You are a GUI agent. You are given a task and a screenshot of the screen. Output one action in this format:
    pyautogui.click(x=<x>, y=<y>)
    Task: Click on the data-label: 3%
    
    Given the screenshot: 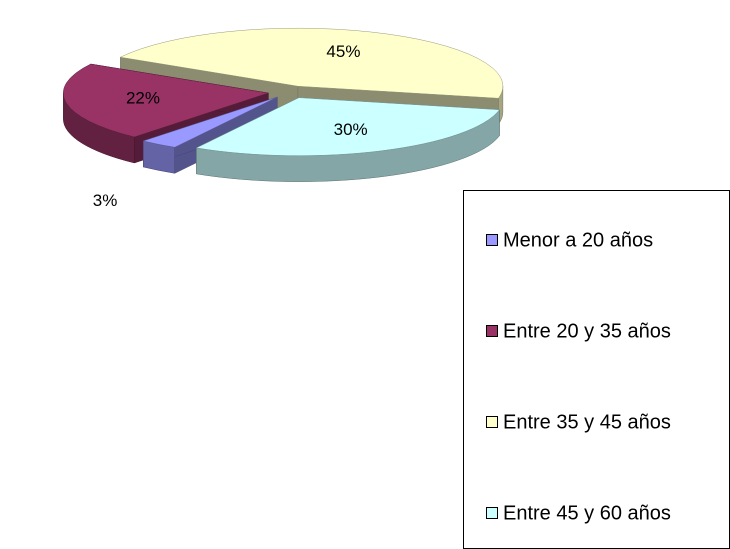 What is the action you would take?
    pyautogui.click(x=105, y=200)
    